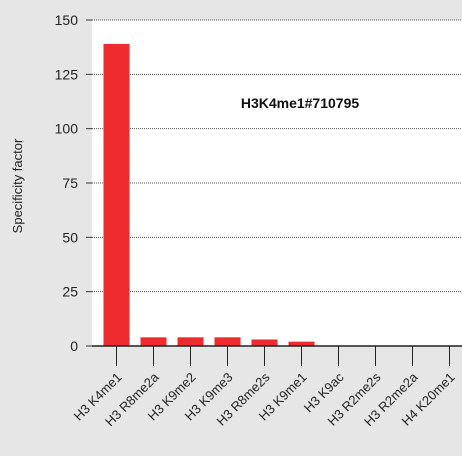 This screenshot has width=462, height=456. I want to click on y-tick-label: 100, so click(67, 129).